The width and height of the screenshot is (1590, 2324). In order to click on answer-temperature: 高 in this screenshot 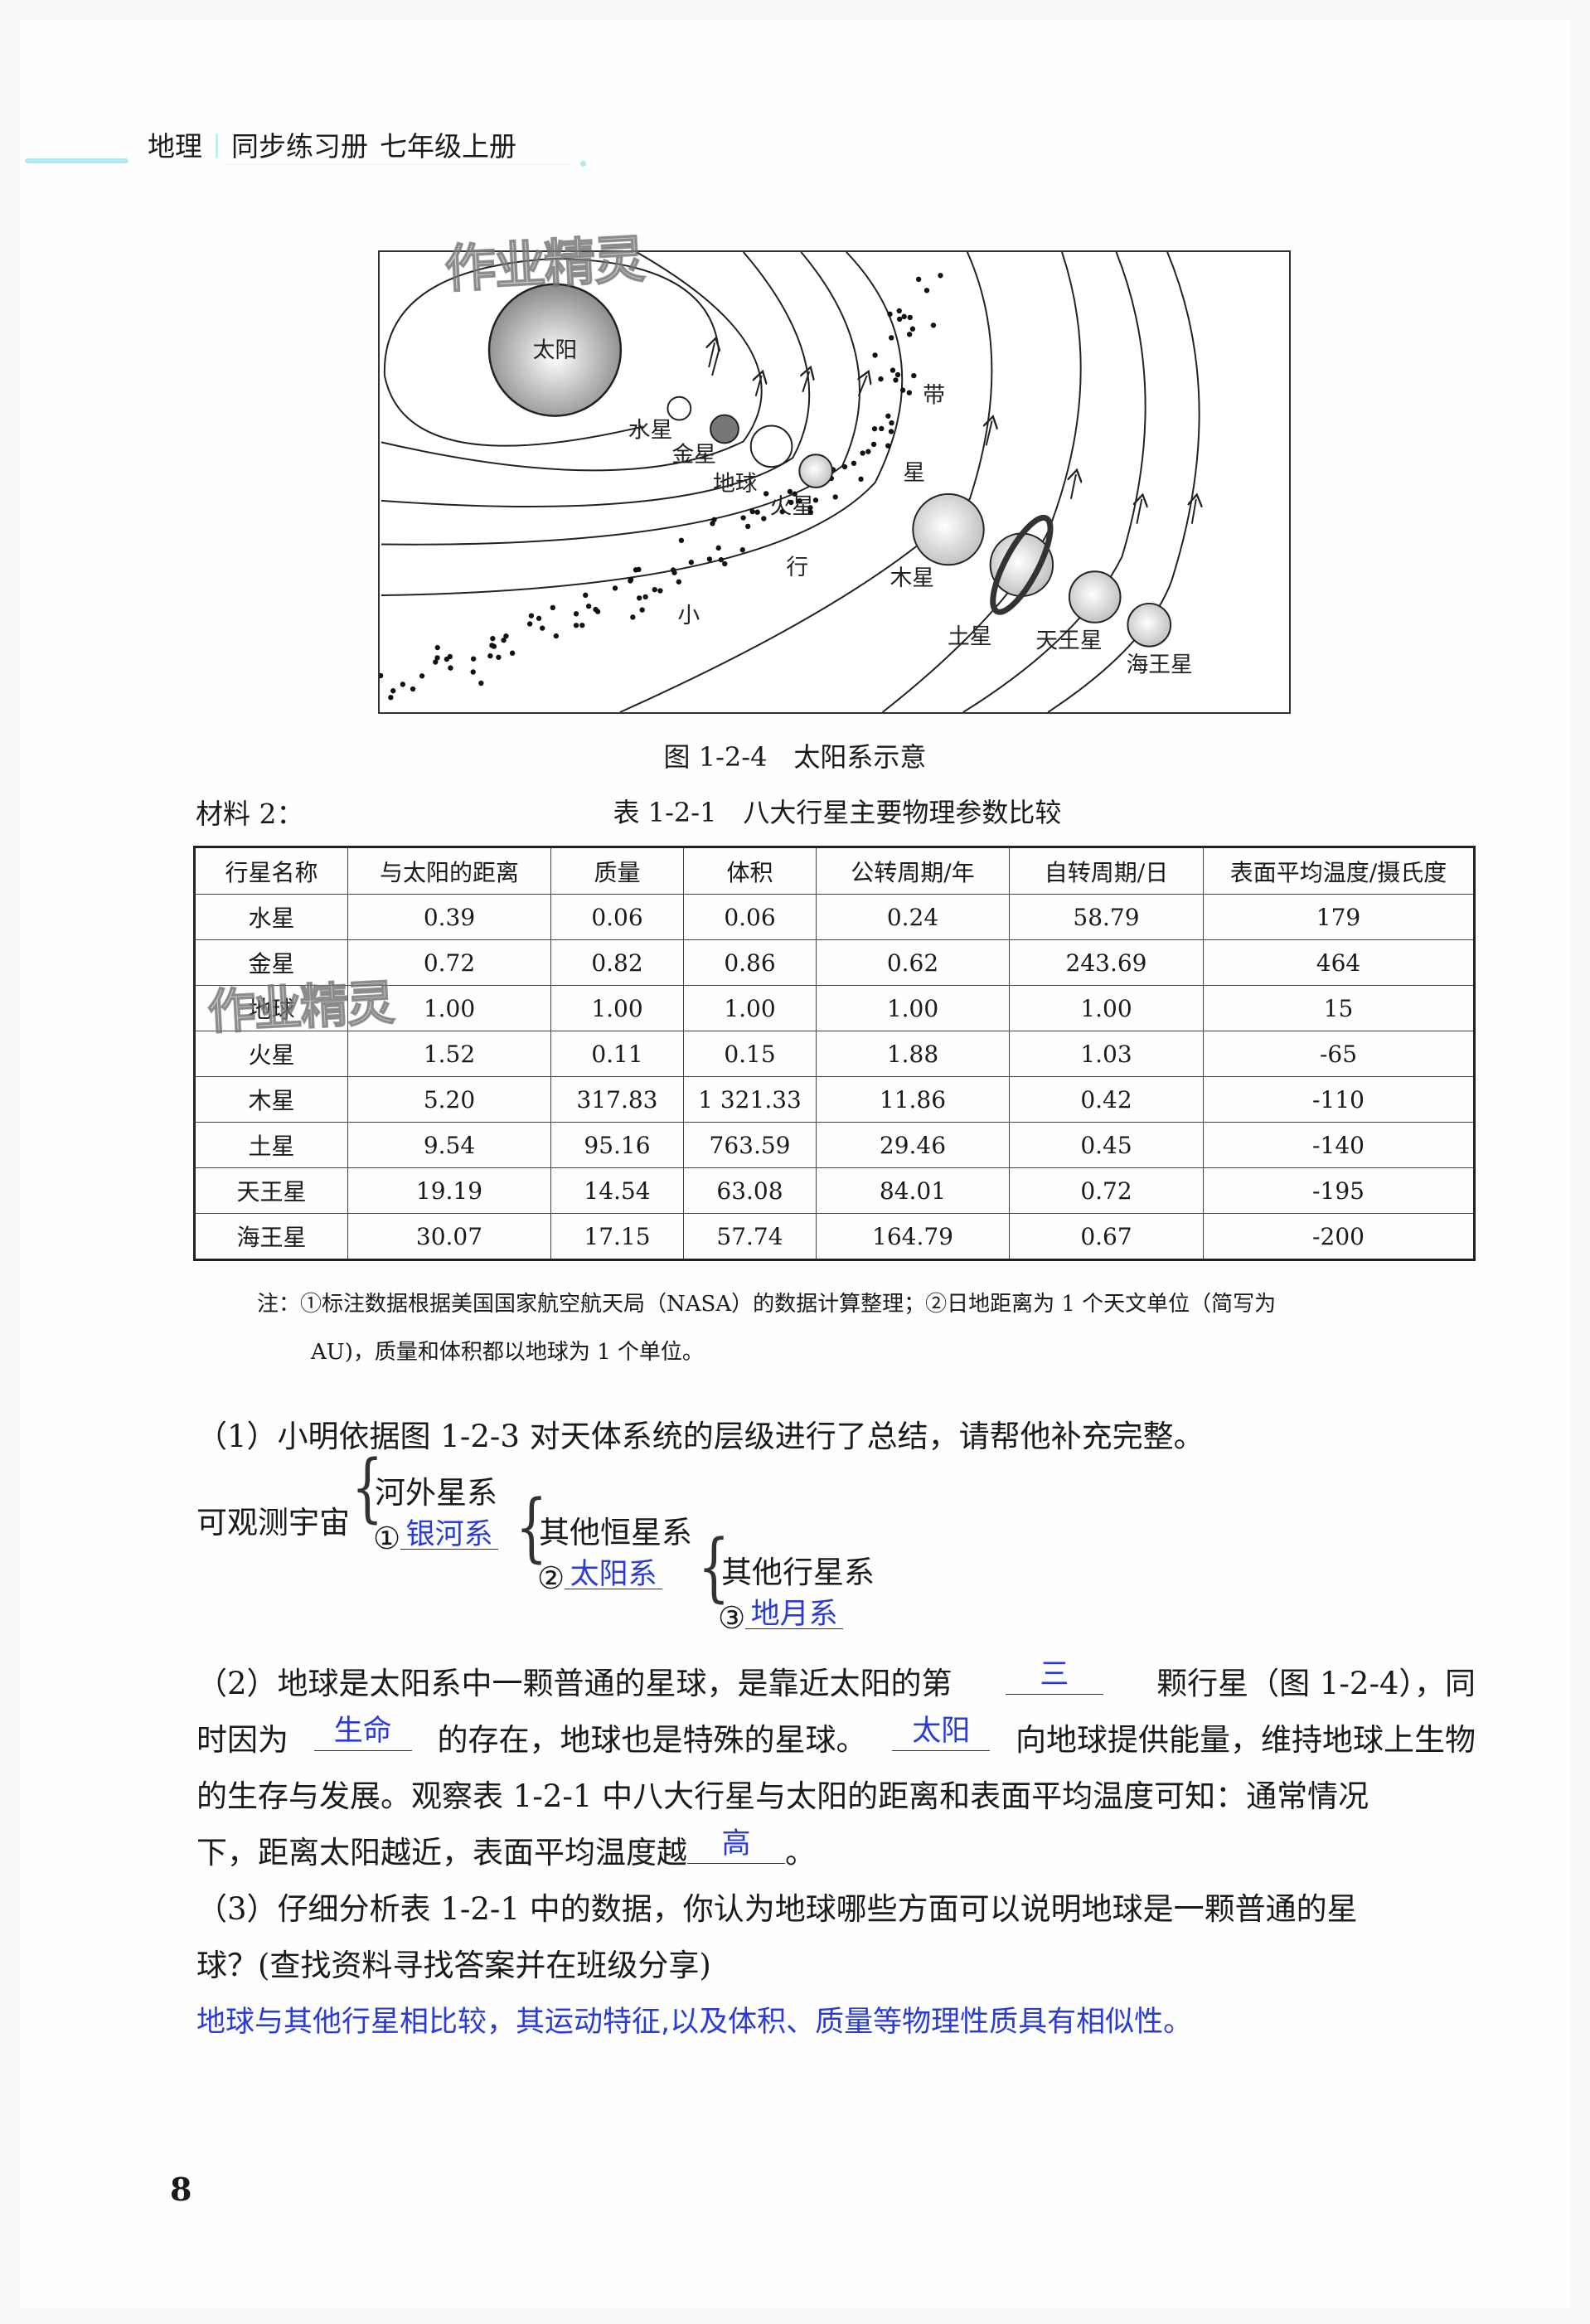, I will do `click(736, 1844)`.